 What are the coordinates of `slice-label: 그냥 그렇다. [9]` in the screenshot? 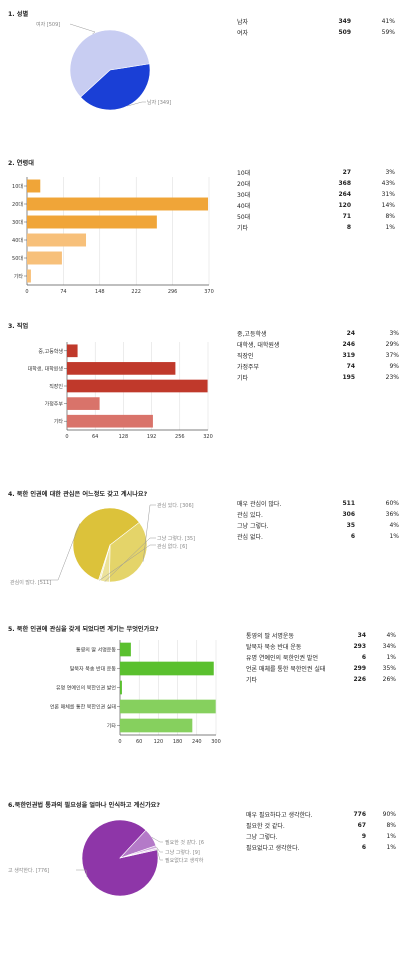 It's located at (182, 852).